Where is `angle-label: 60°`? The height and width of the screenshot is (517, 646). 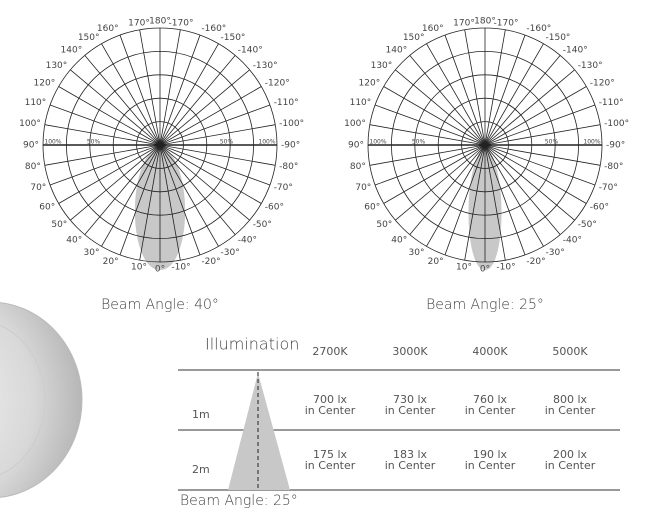 angle-label: 60° is located at coordinates (372, 208).